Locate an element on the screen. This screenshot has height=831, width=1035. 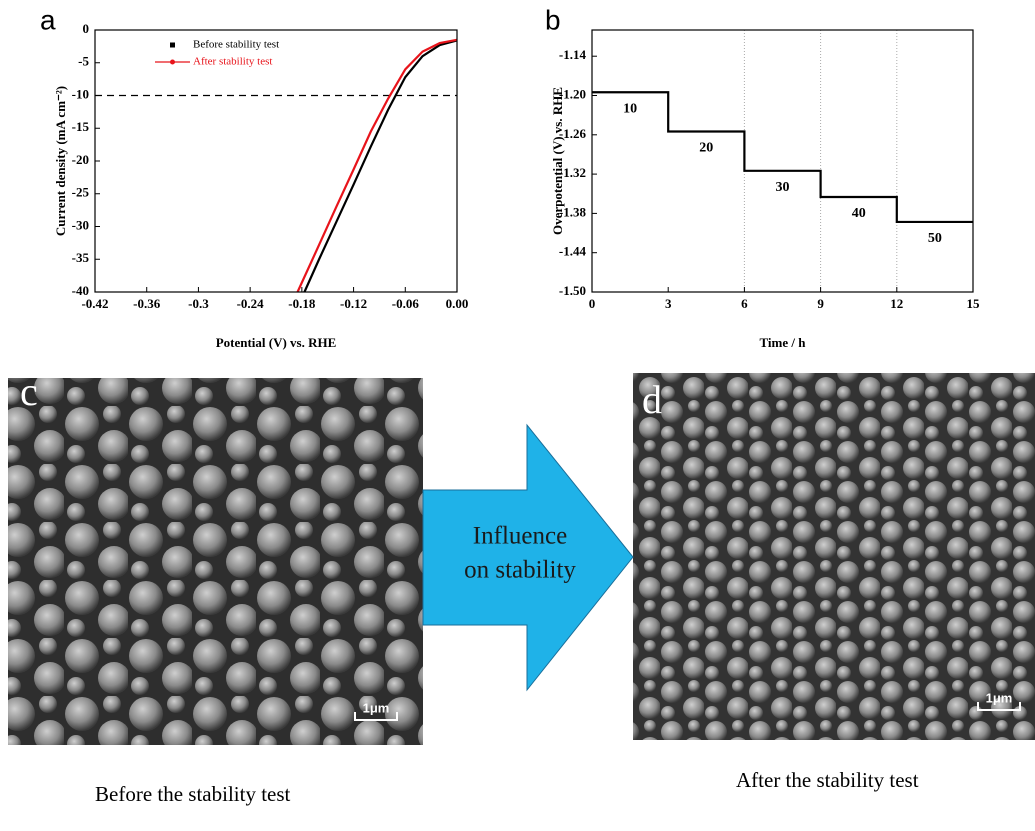
x-tick-label: 9 is located at coordinates (820, 303).